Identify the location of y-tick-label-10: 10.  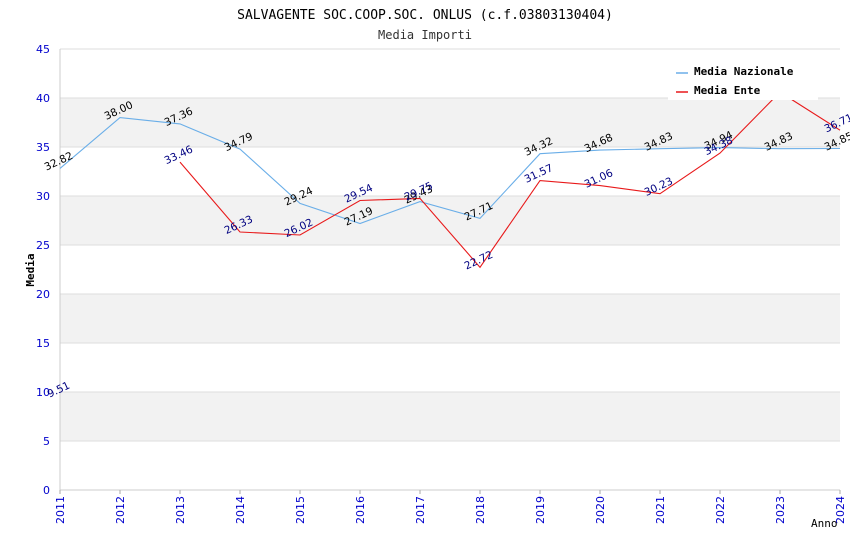
(43, 392).